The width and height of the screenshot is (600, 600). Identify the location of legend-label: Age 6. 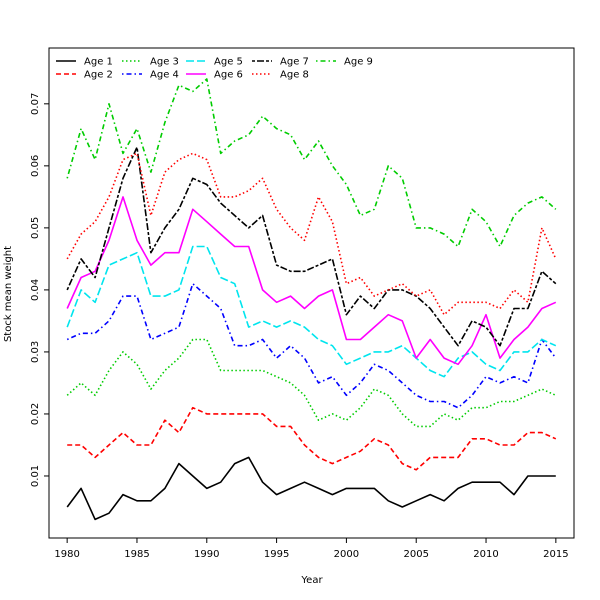
(228, 75).